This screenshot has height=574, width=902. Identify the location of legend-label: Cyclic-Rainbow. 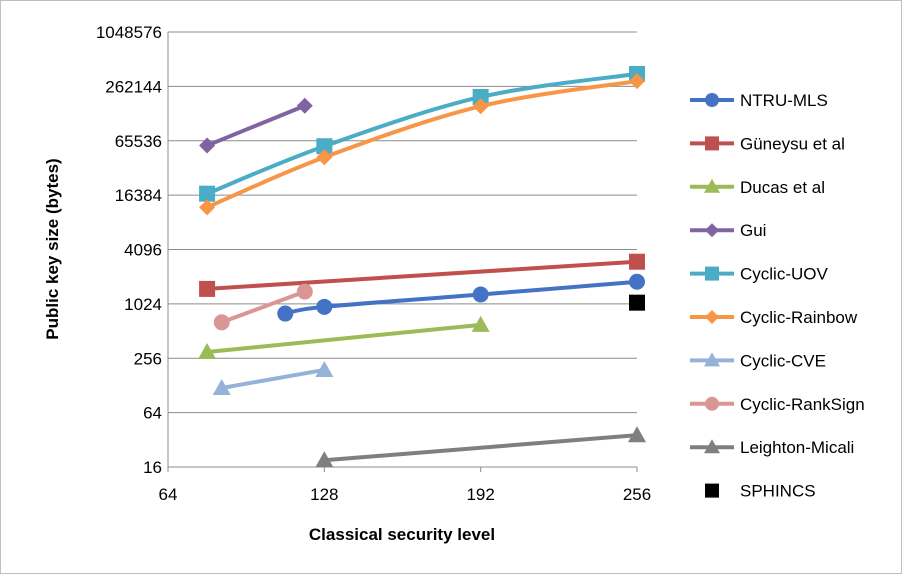
(799, 317).